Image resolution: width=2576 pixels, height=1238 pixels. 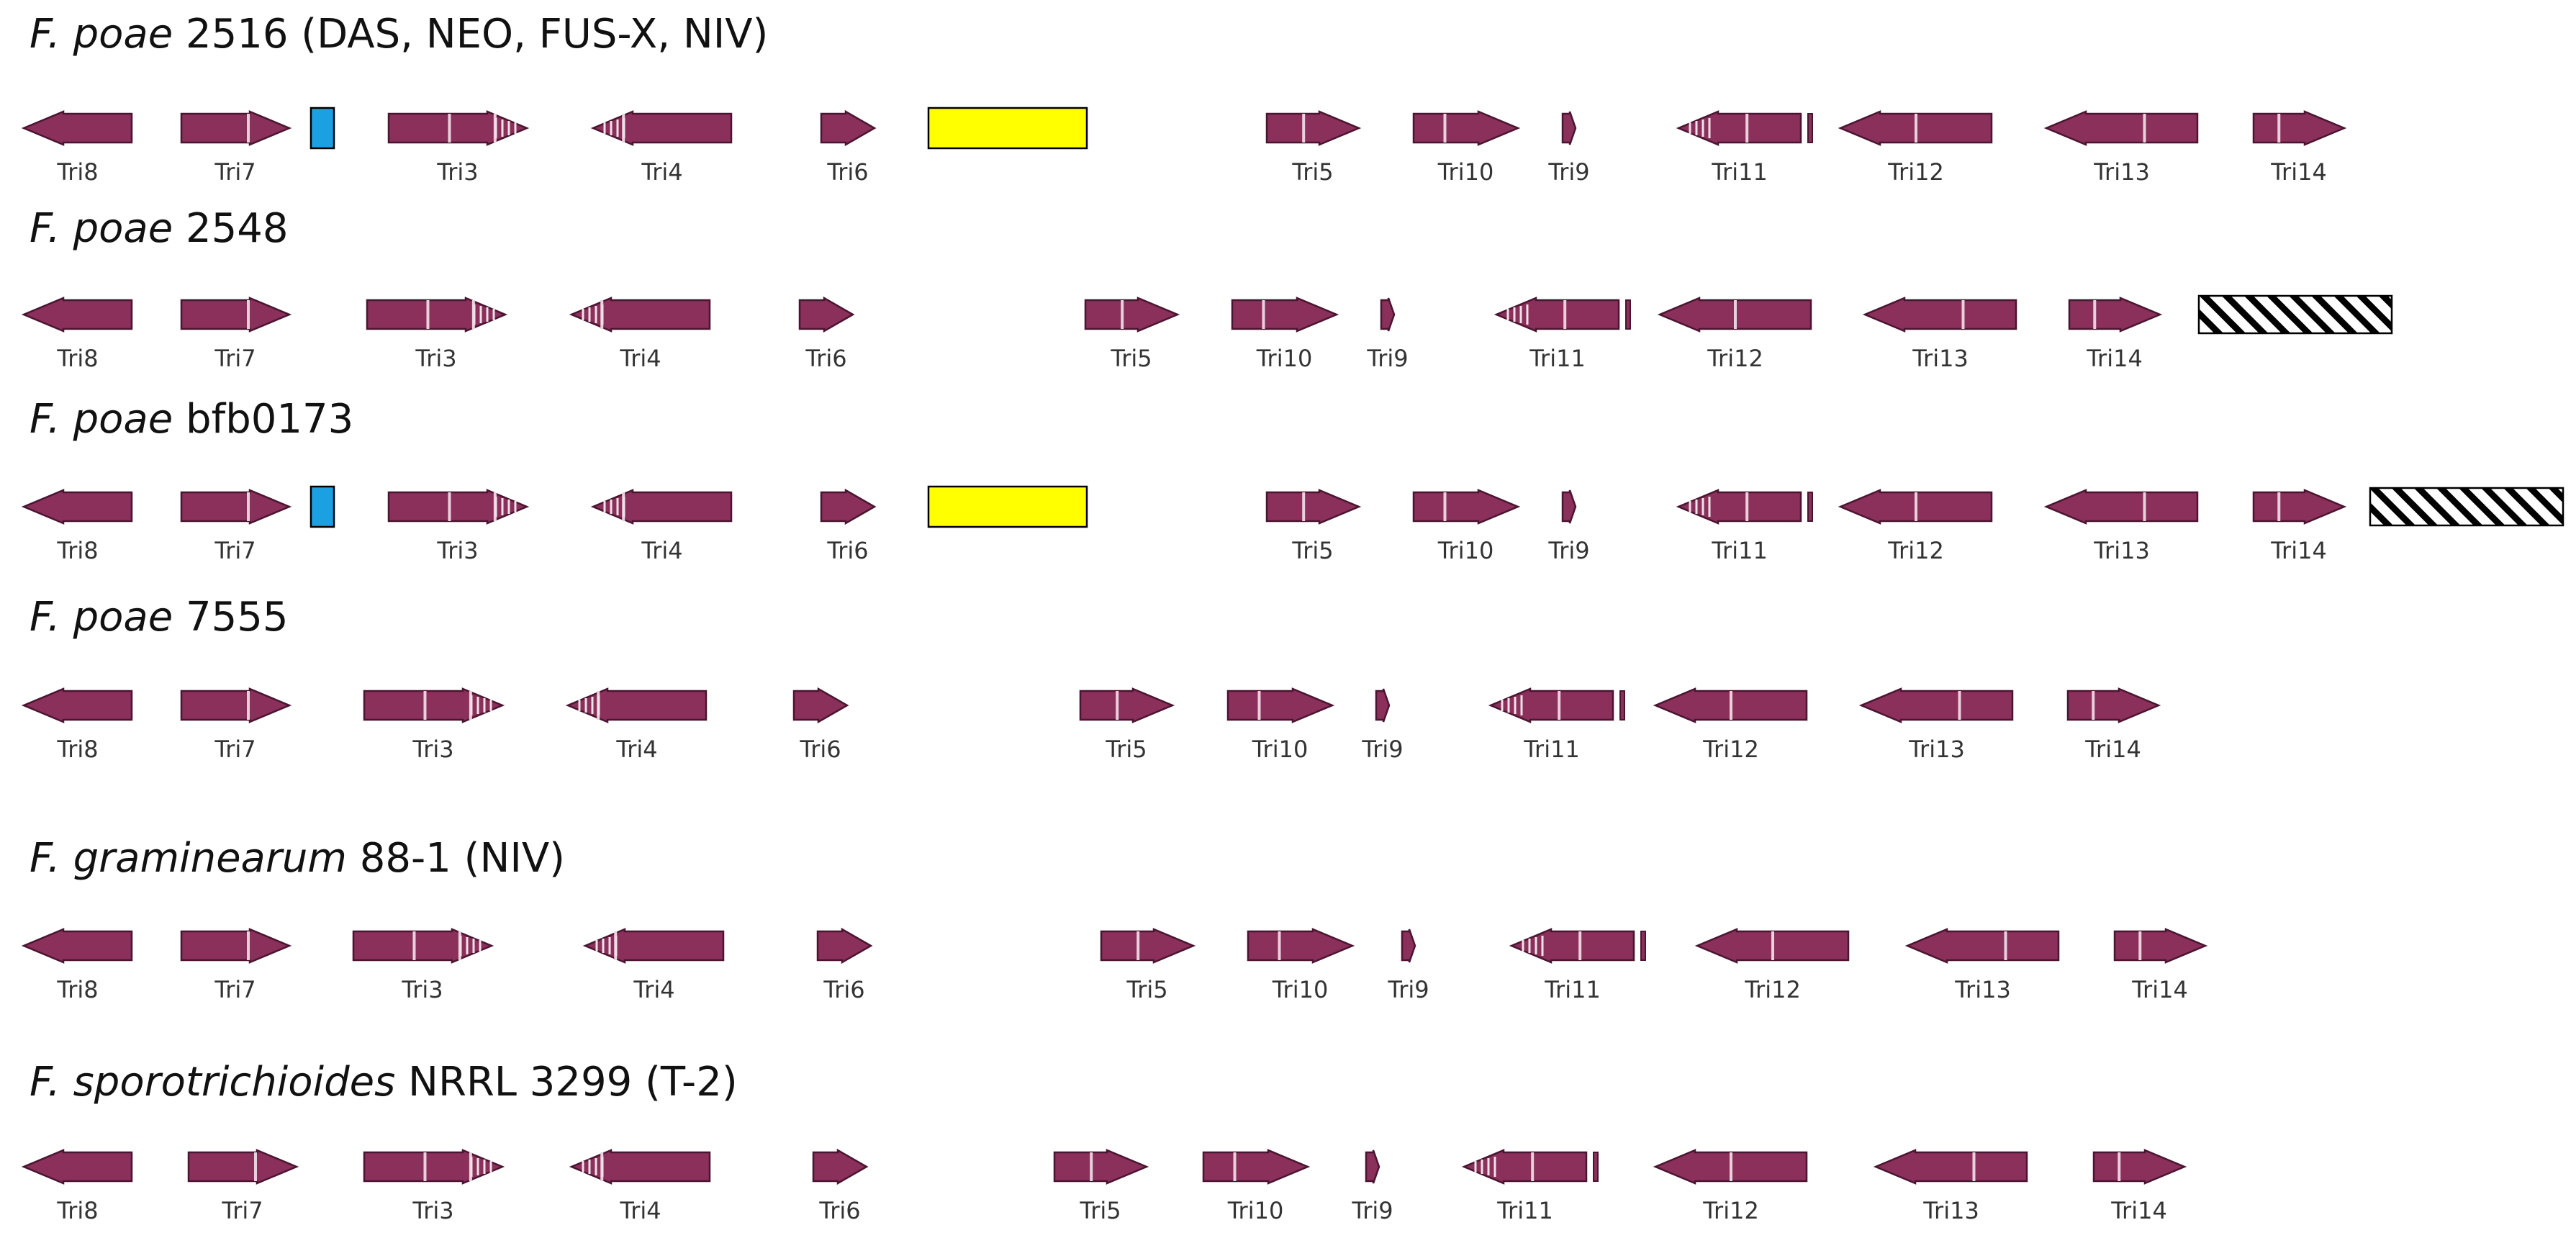 I want to click on strain-name: 7555, so click(x=231, y=617).